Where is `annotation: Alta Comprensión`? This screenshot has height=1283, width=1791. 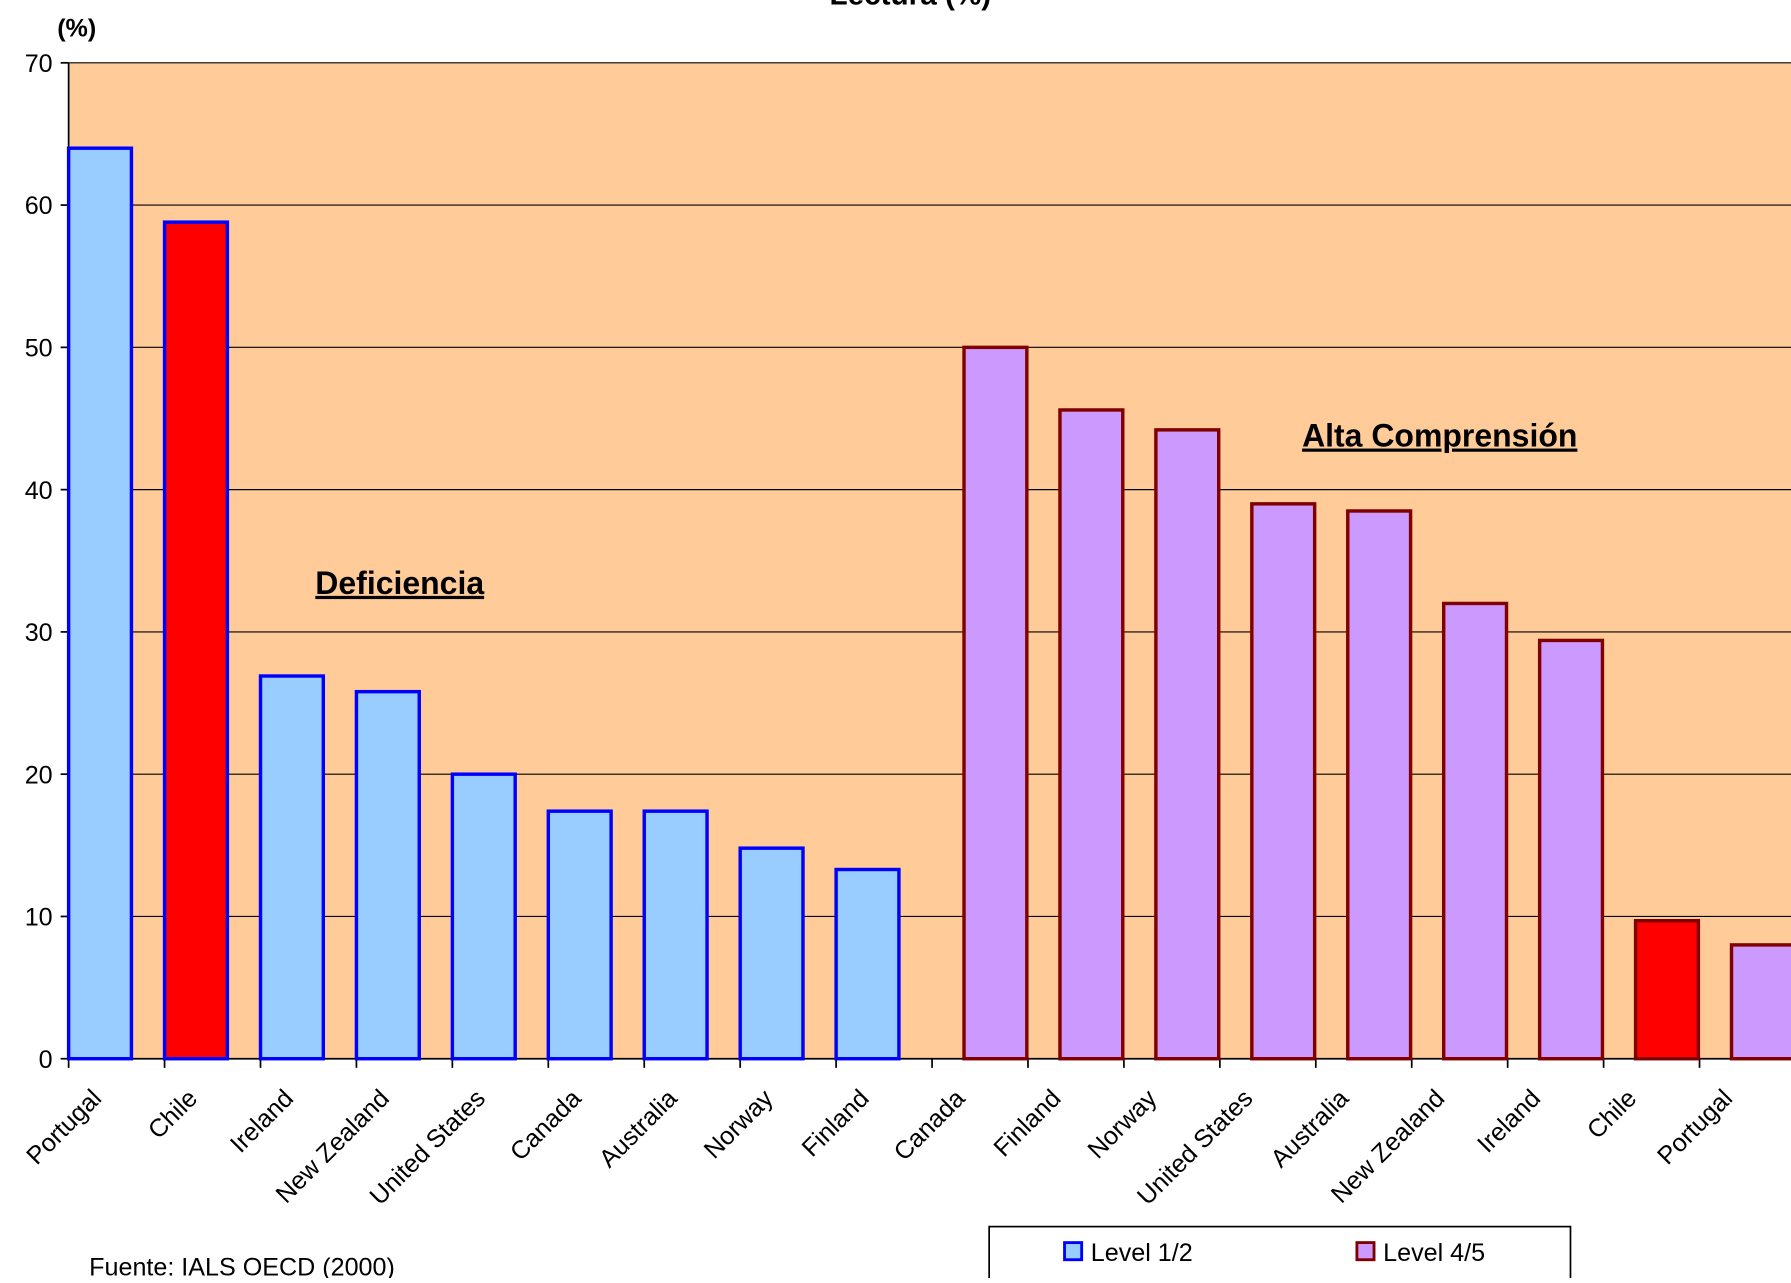 annotation: Alta Comprensión is located at coordinates (1439, 436).